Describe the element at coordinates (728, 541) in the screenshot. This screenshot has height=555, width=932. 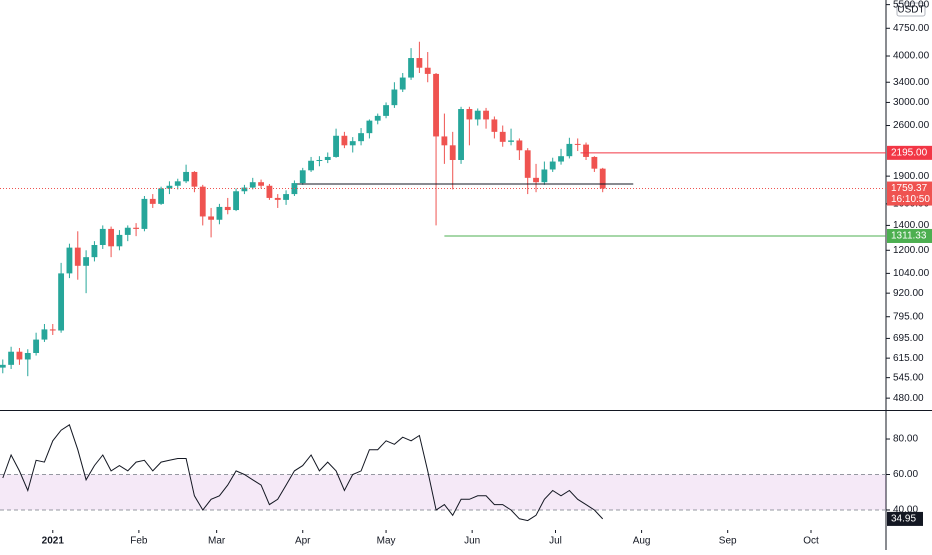
I see `x-tick-label: Sep` at that location.